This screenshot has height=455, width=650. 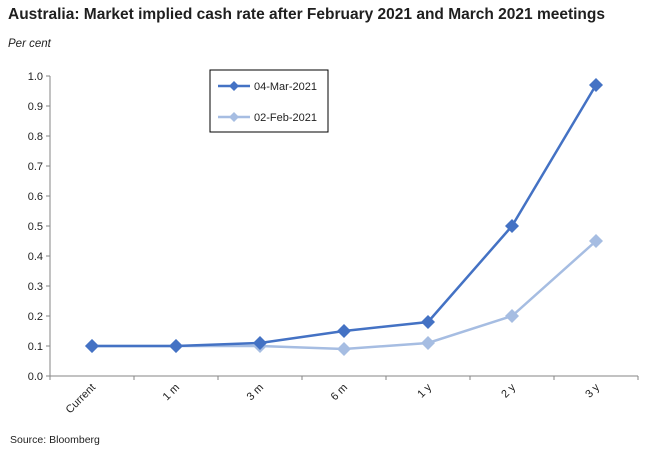 I want to click on source-note: Source: Bloomberg, so click(x=55, y=440).